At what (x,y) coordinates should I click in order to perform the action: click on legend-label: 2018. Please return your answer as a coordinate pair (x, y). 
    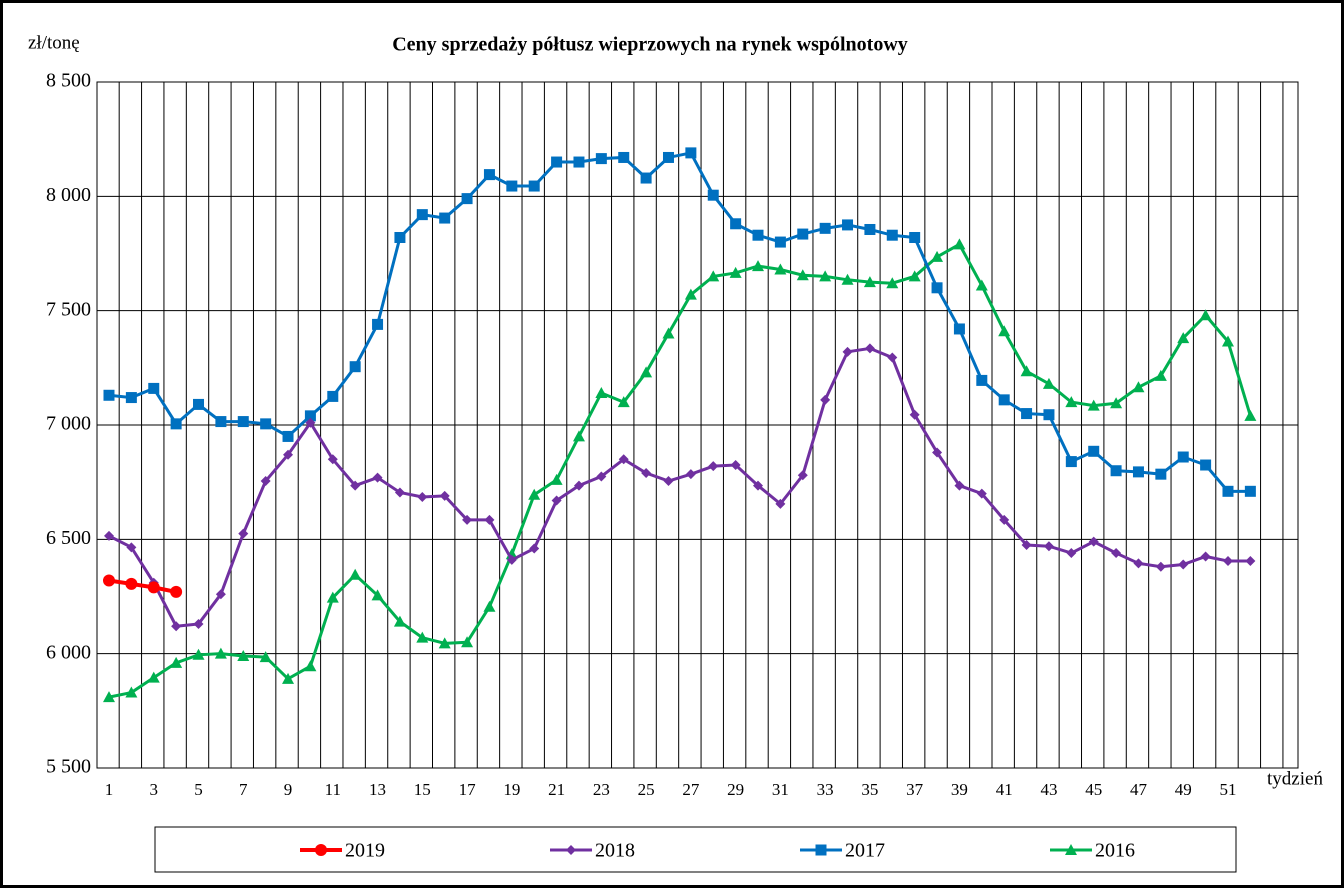
    Looking at the image, I should click on (615, 851).